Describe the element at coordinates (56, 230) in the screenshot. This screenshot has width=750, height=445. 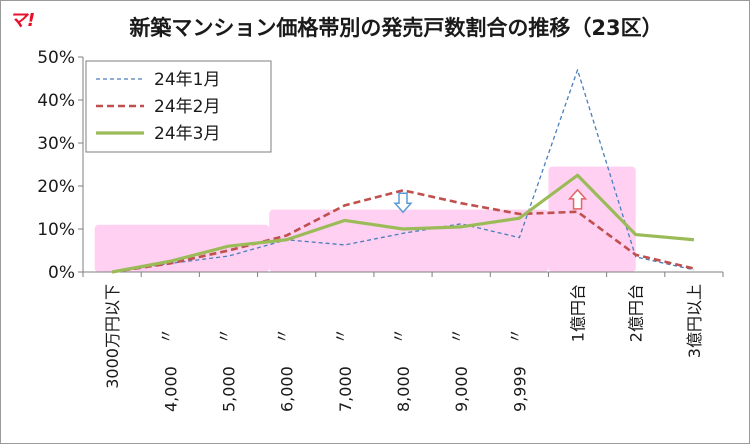
I see `y-tick-label: 10%` at that location.